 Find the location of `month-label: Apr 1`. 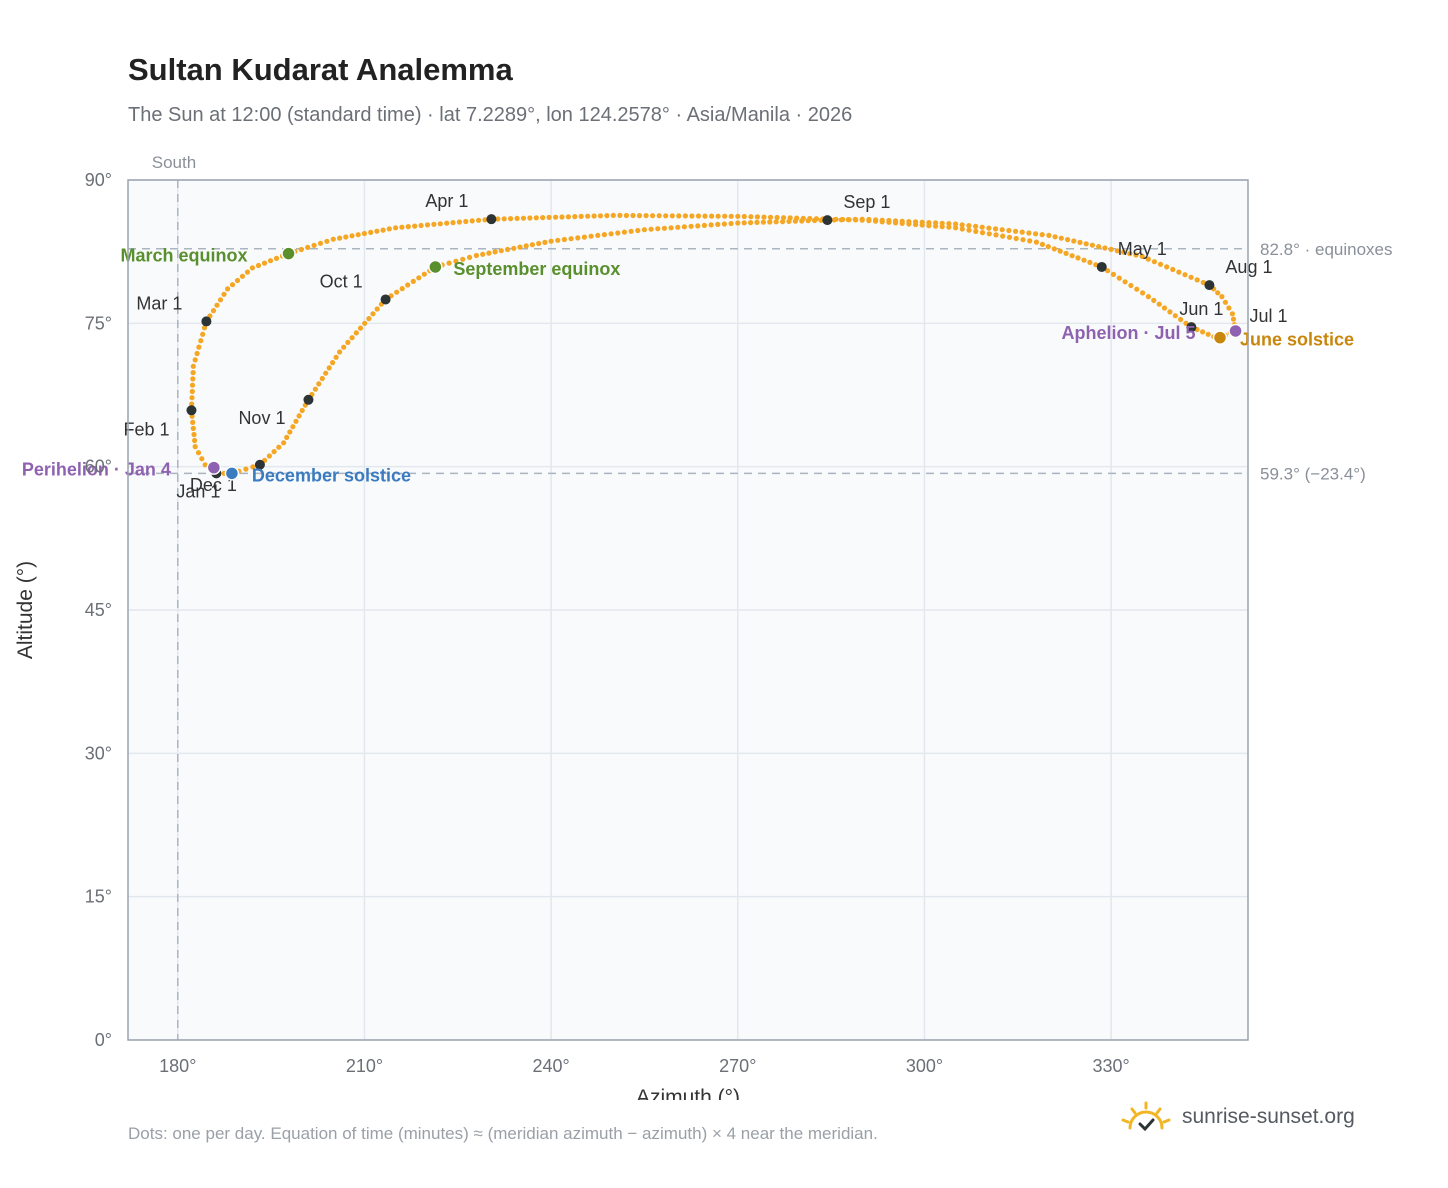

month-label: Apr 1 is located at coordinates (446, 201).